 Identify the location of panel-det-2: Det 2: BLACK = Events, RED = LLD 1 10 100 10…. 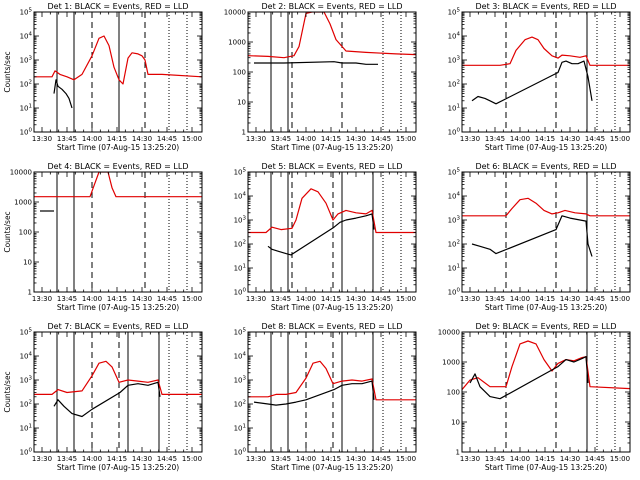
(320, 77).